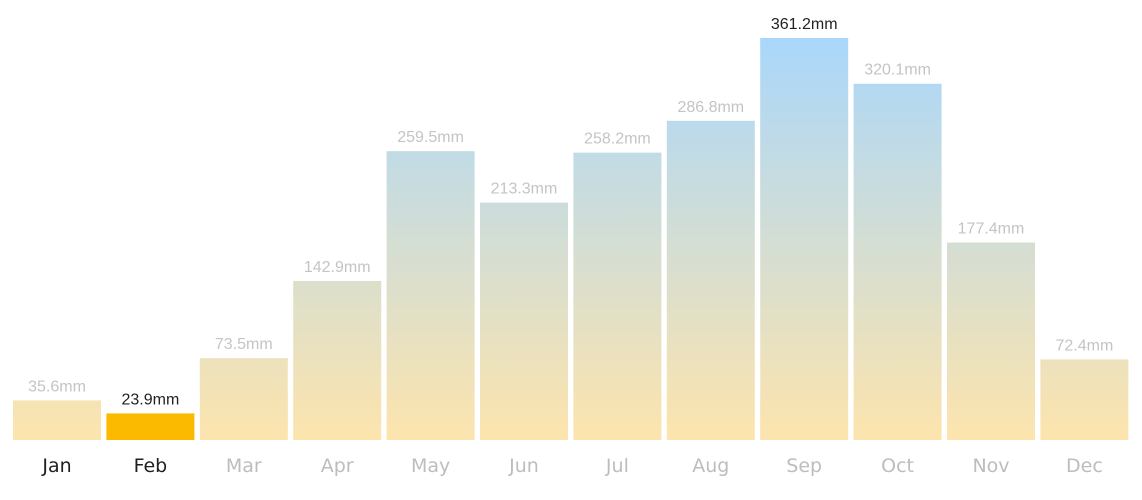  I want to click on value-label-may: 259.5mm, so click(430, 137).